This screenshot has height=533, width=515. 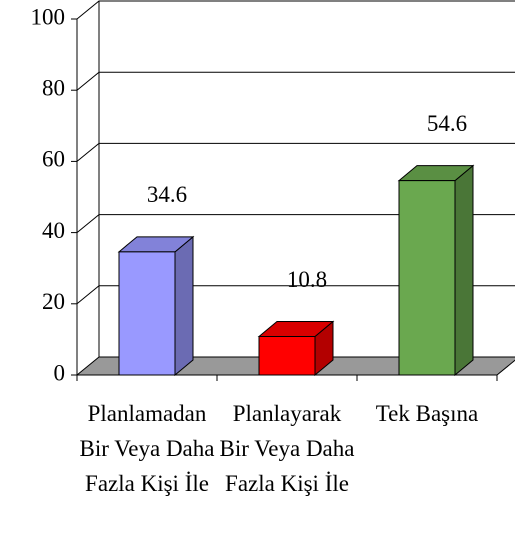 What do you see at coordinates (147, 448) in the screenshot?
I see `x-tick-label: Planlamadan Bir Veya Daha Fazla Kişi İle` at bounding box center [147, 448].